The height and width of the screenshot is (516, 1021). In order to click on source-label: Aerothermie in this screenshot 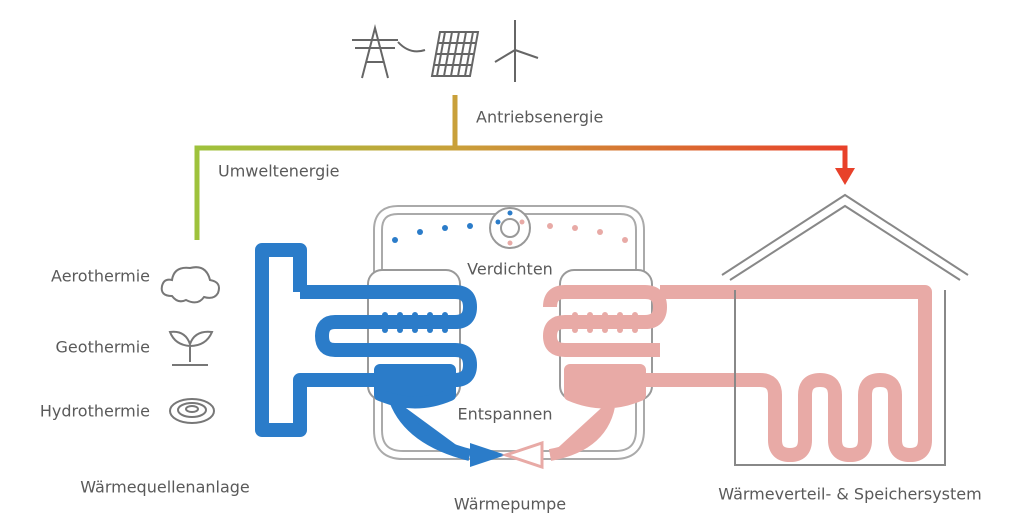, I will do `click(100, 276)`.